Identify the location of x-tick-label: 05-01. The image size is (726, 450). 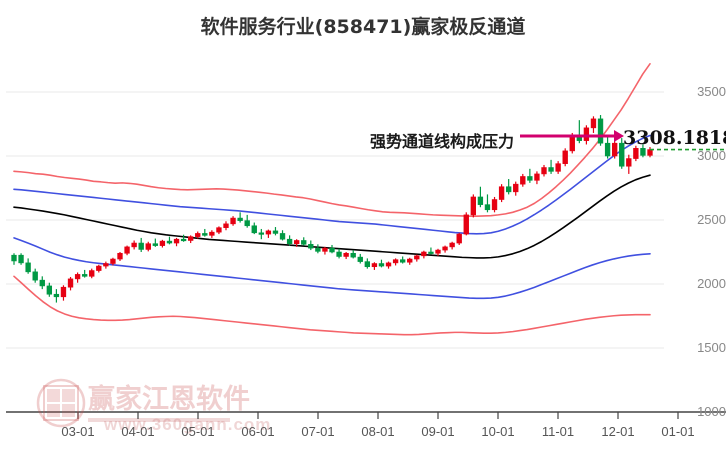
(198, 431).